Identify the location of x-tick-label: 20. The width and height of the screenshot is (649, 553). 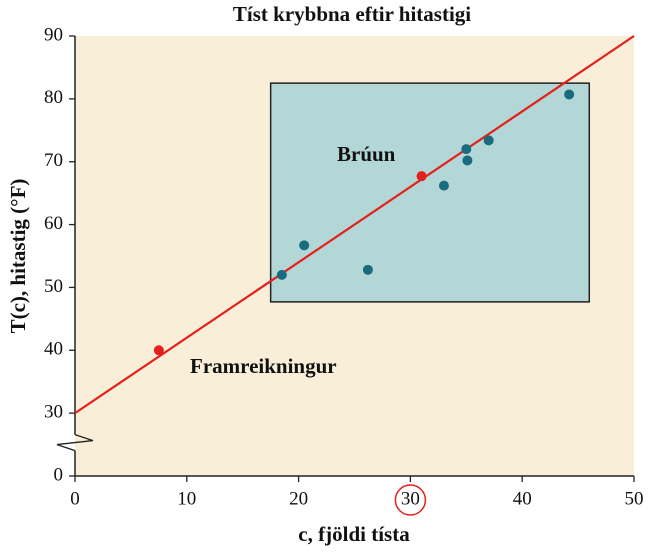
(298, 498).